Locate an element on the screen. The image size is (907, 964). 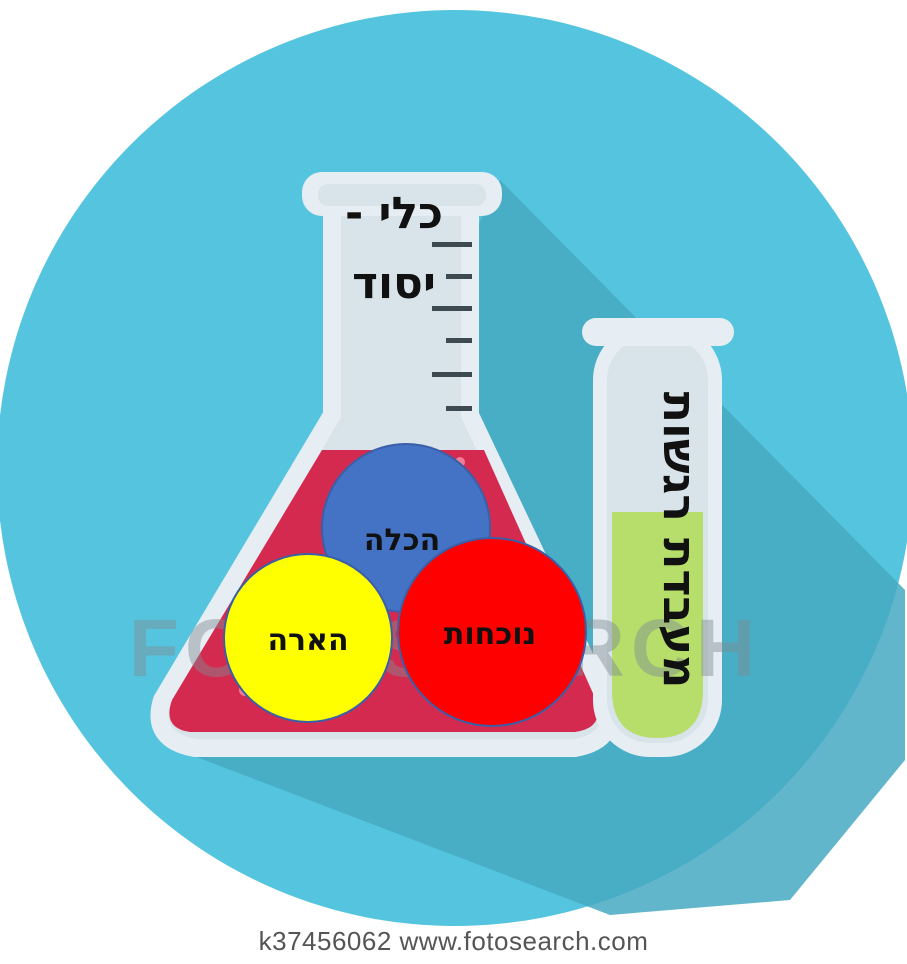
circle-illumination is located at coordinates (308, 638).